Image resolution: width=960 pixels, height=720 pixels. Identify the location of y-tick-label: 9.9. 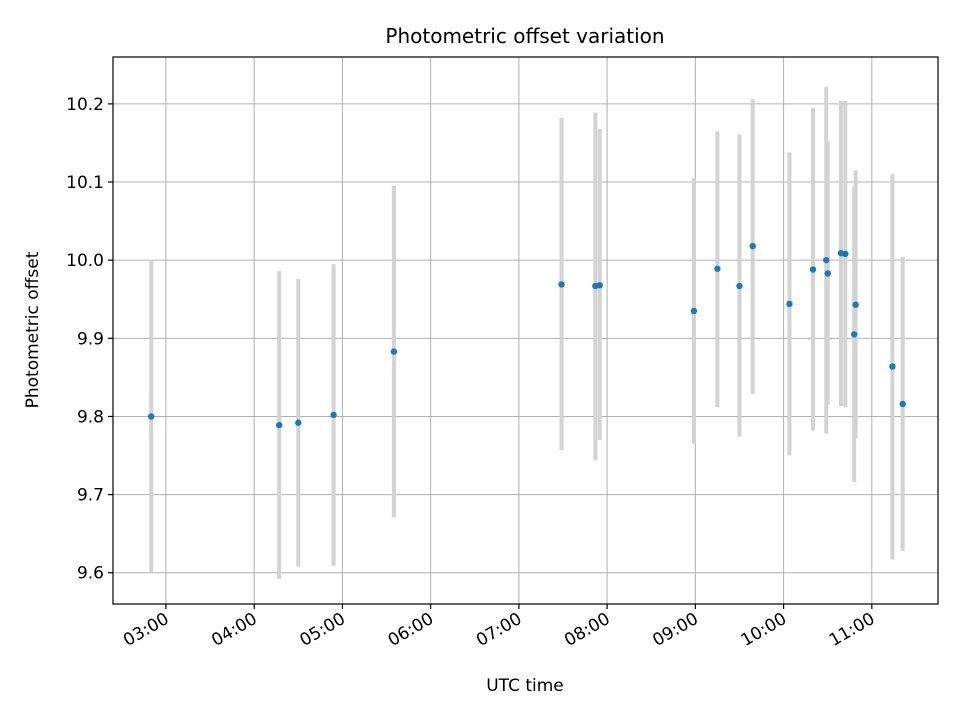
(90, 339).